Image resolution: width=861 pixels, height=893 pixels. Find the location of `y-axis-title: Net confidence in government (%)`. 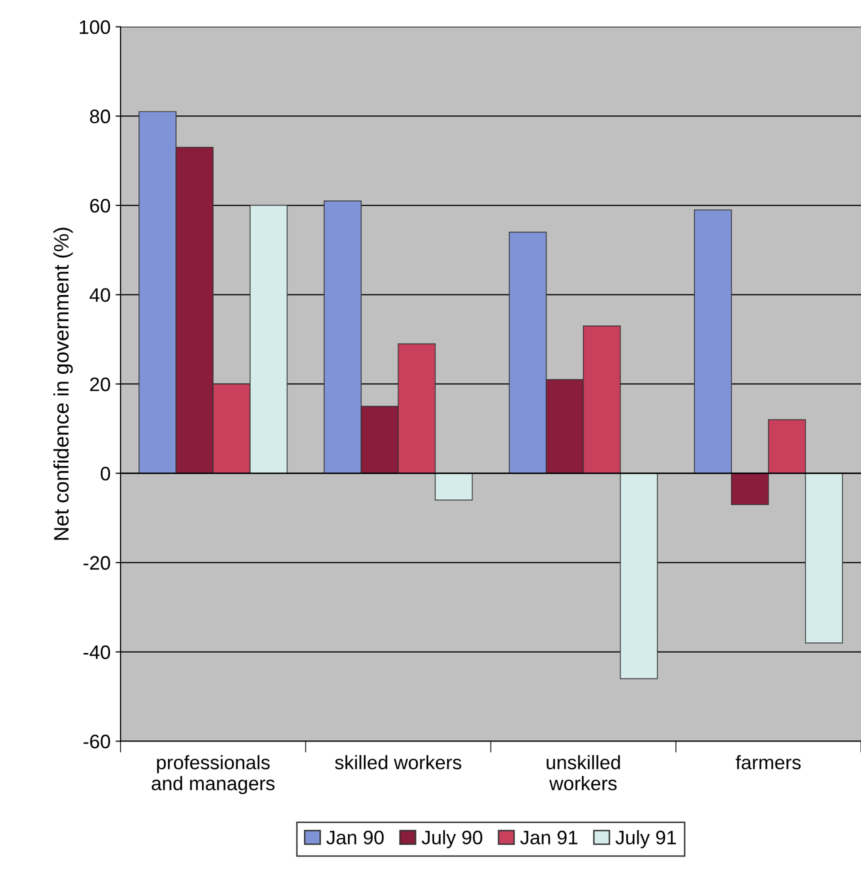

y-axis-title: Net confidence in government (%) is located at coordinates (63, 384).